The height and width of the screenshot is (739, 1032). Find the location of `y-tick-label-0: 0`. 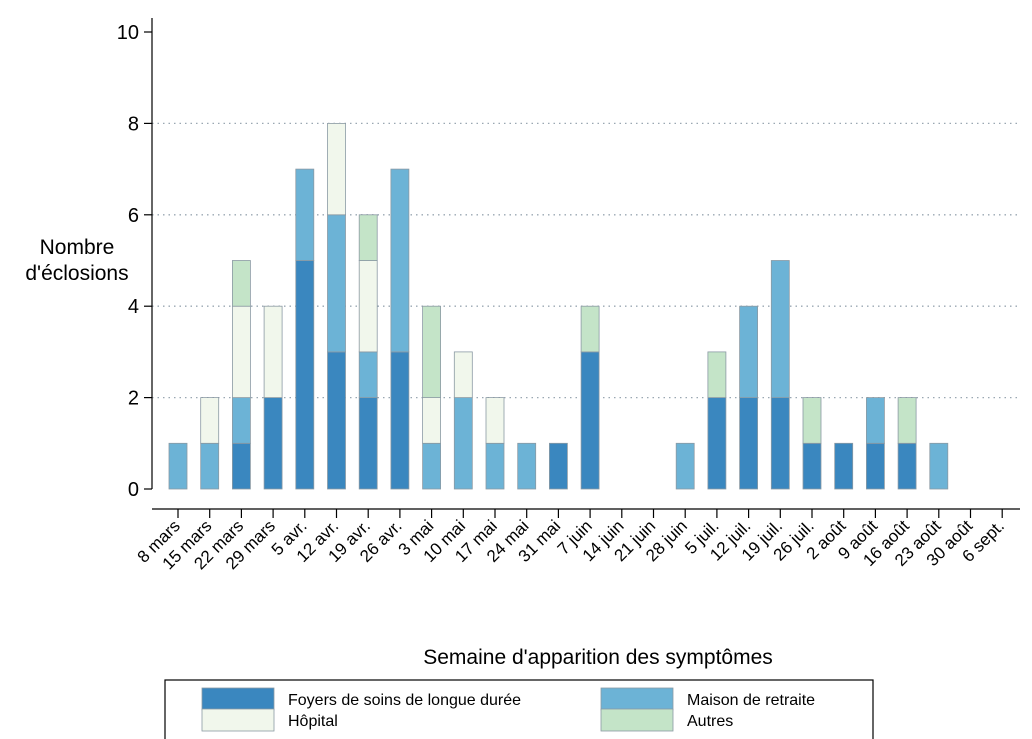

y-tick-label-0: 0 is located at coordinates (133, 490).